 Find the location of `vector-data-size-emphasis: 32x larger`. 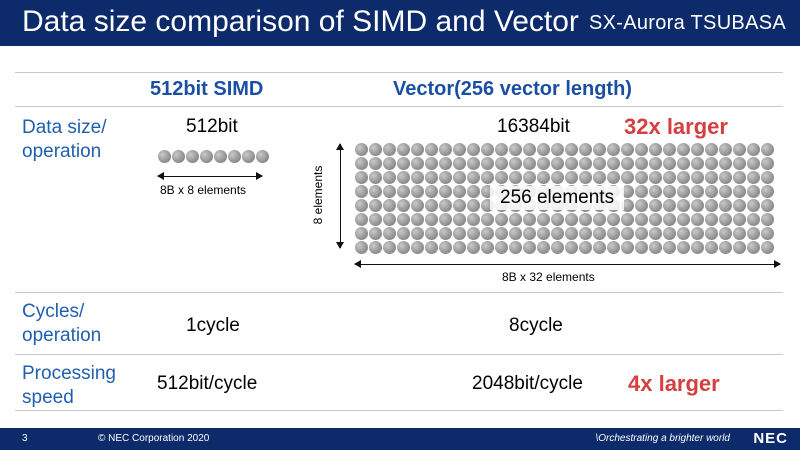

vector-data-size-emphasis: 32x larger is located at coordinates (676, 126).